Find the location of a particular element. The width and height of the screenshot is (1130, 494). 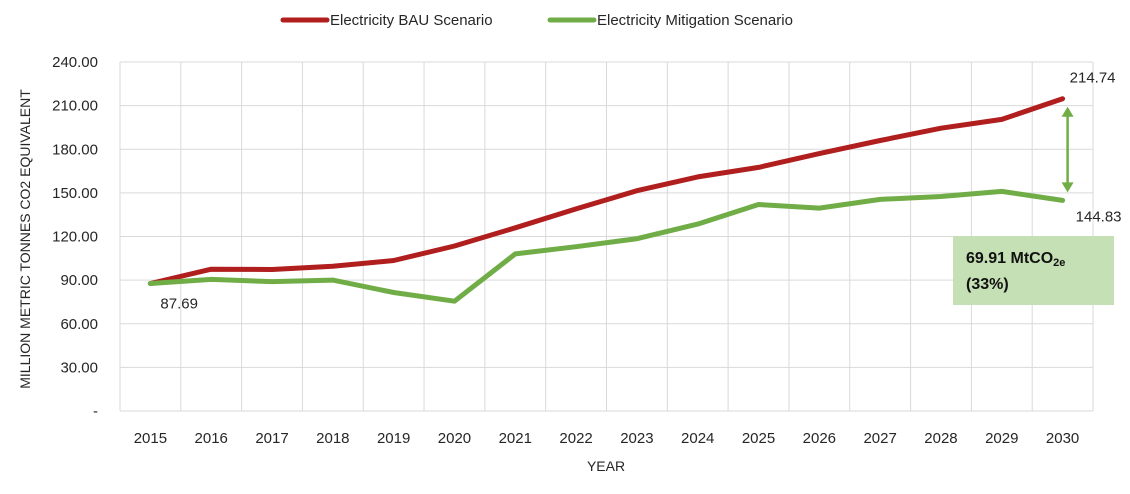

x-tick-label: 2030 is located at coordinates (1062, 438).